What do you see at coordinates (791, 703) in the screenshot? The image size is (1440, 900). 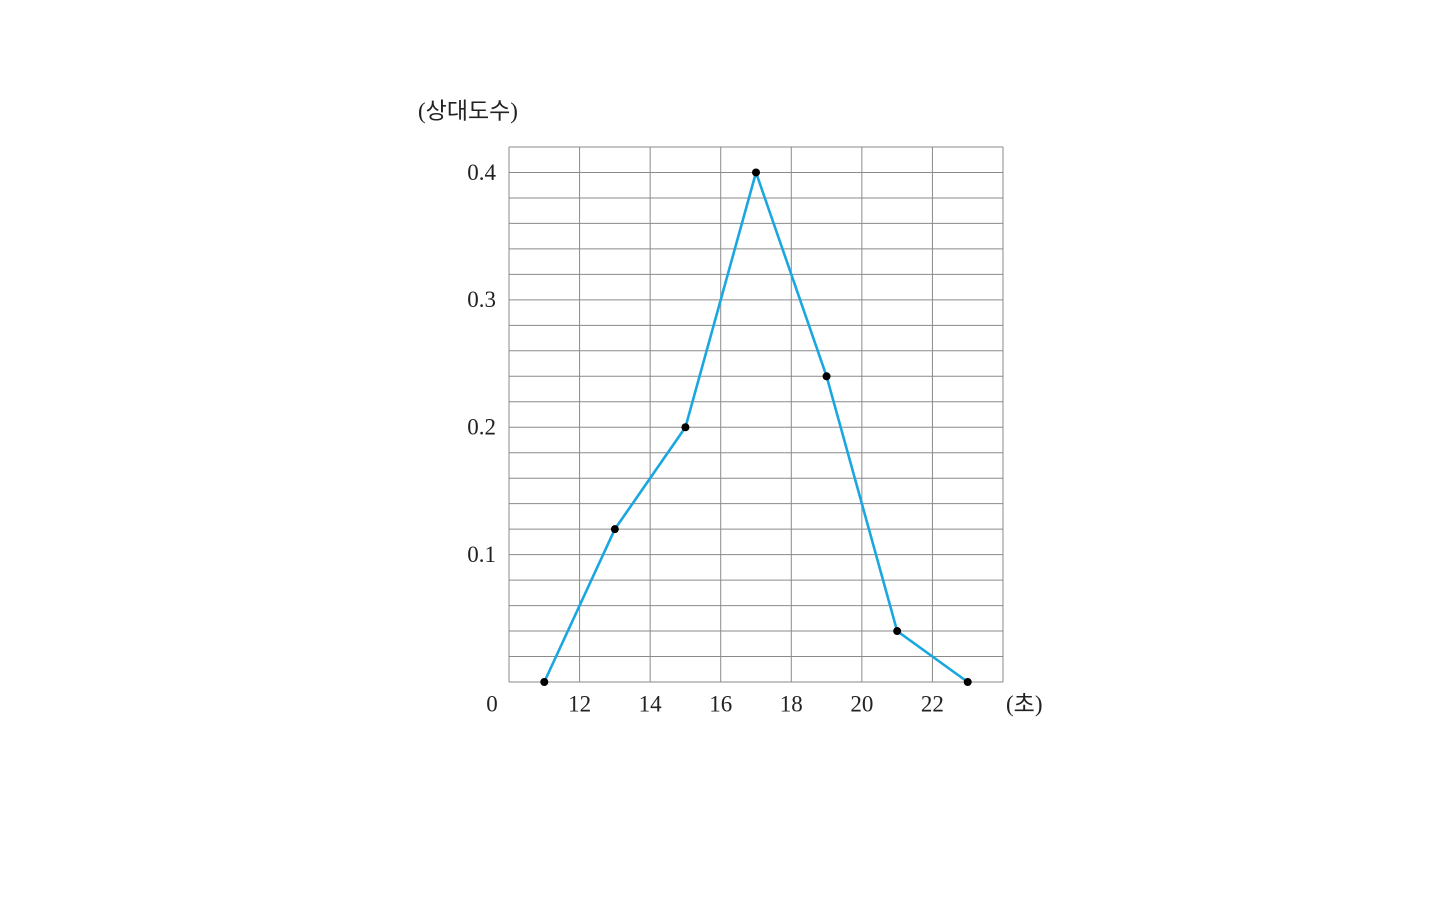 I see `x-tick-label: 18` at bounding box center [791, 703].